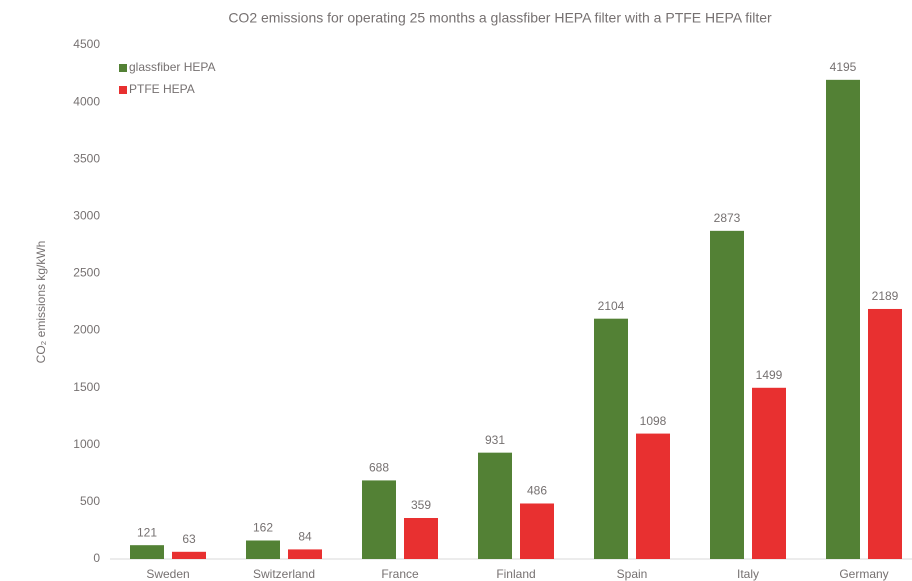 The image size is (912, 581). Describe the element at coordinates (172, 67) in the screenshot. I see `legend-label: glassfiber HEPA` at that location.